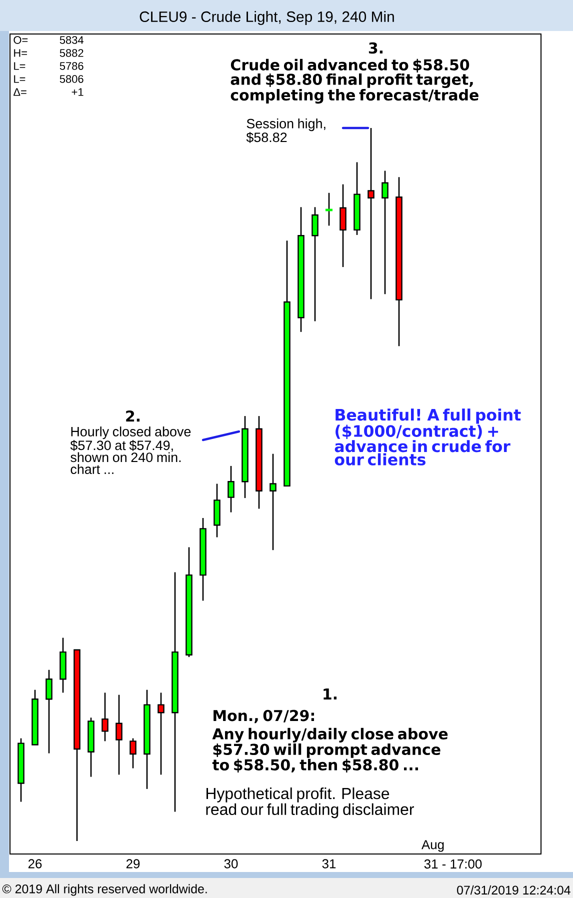 The height and width of the screenshot is (898, 573). What do you see at coordinates (72, 66) in the screenshot?
I see `text: 5786` at bounding box center [72, 66].